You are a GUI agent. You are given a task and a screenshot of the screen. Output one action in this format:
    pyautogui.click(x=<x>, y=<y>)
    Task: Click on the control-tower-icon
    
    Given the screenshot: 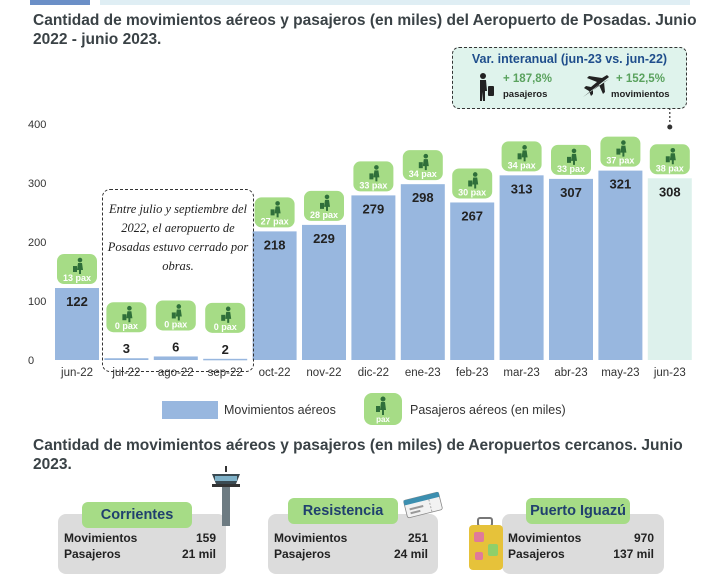 What is the action you would take?
    pyautogui.click(x=226, y=496)
    